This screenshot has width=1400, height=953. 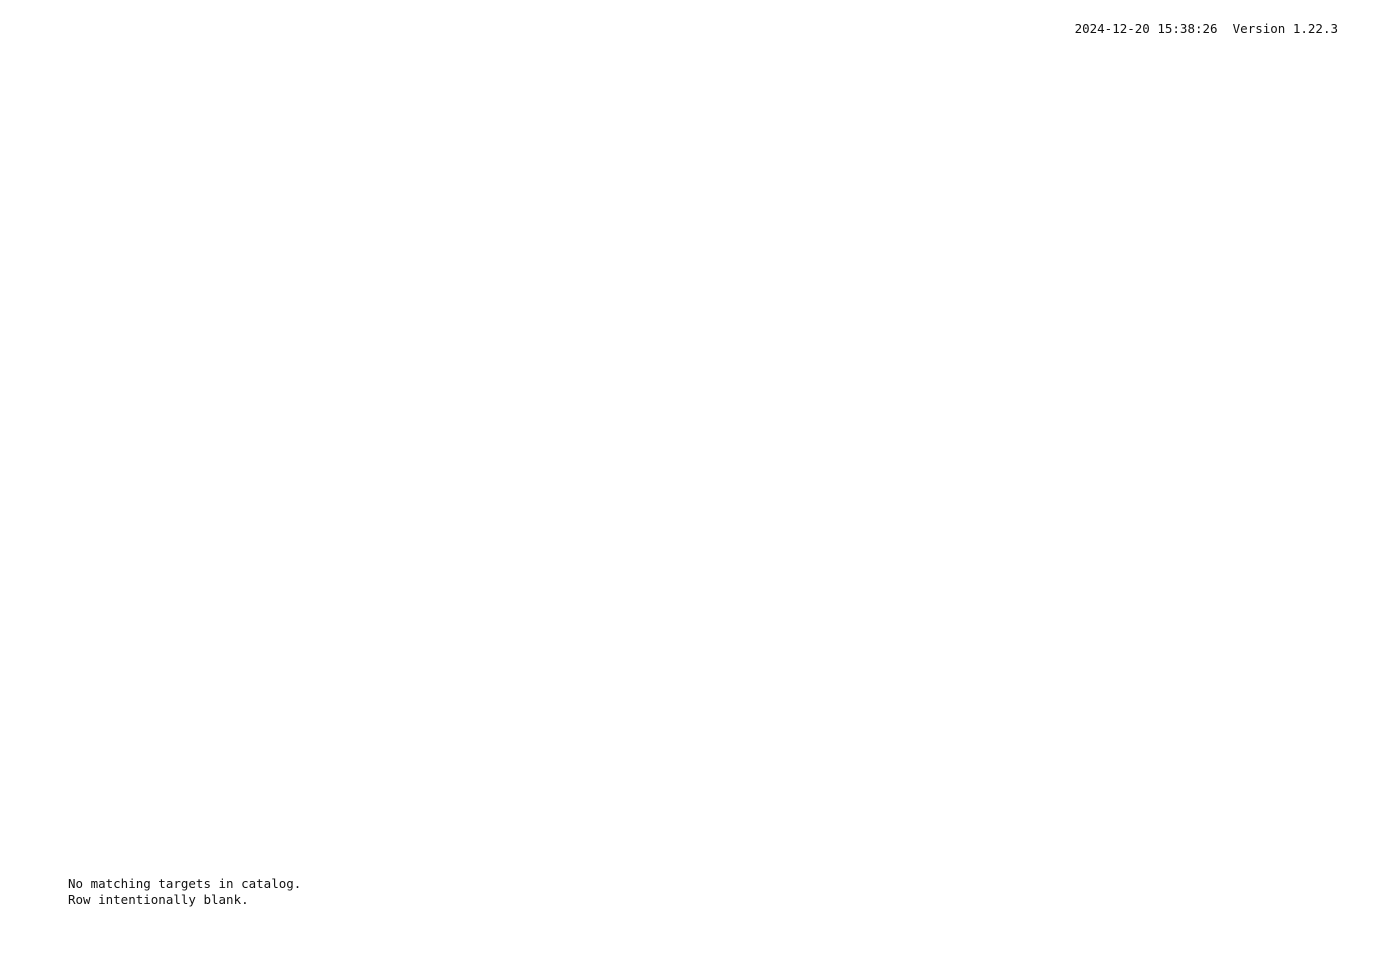 I want to click on spacer, so click(x=1225, y=28).